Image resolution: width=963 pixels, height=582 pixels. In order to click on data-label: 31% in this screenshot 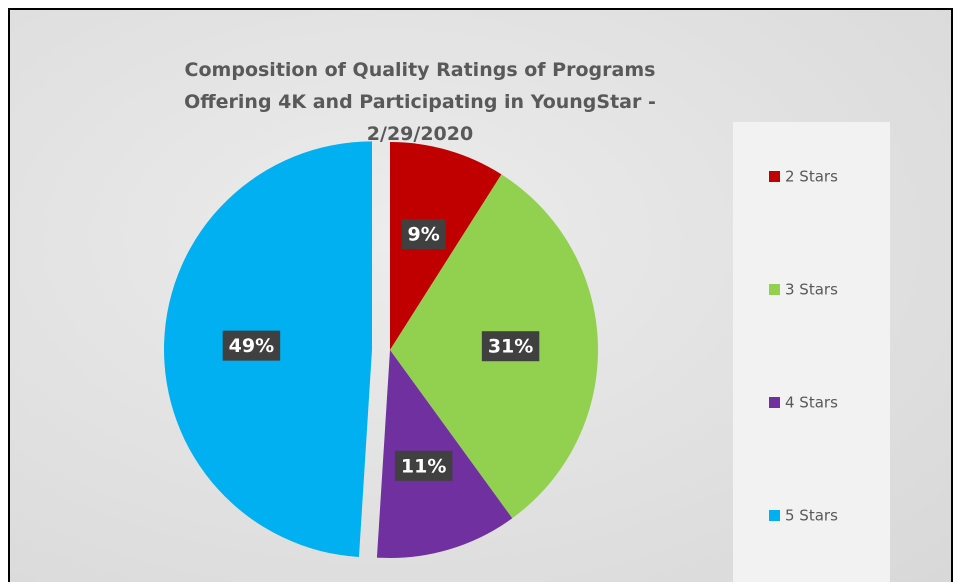, I will do `click(510, 347)`.